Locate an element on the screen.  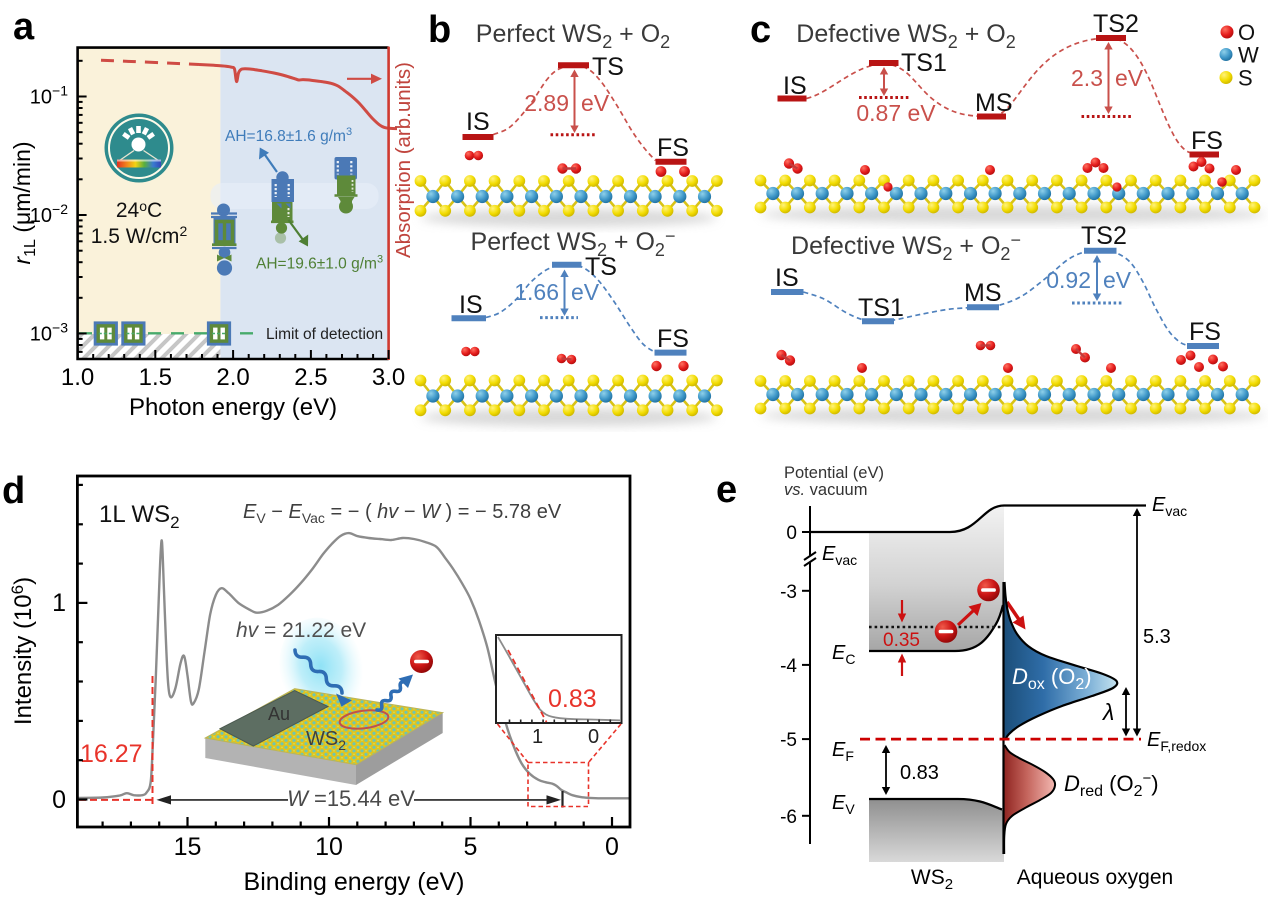
svg-text: 5 is located at coordinates (471, 847).